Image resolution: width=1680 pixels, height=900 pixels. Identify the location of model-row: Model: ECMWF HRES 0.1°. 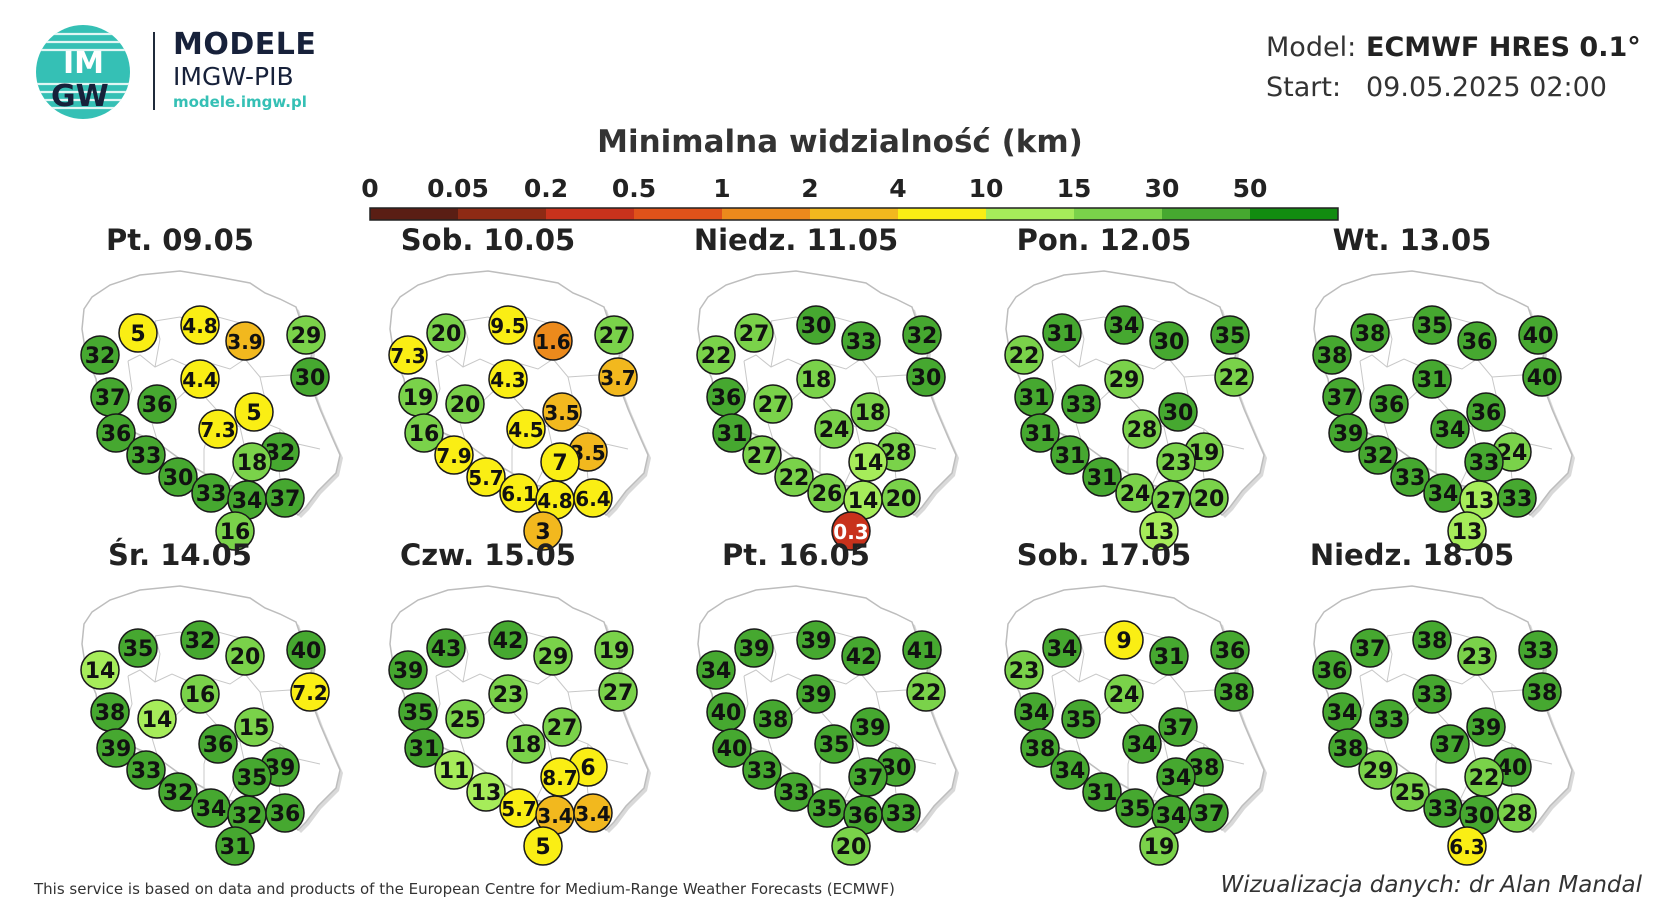
(1453, 47).